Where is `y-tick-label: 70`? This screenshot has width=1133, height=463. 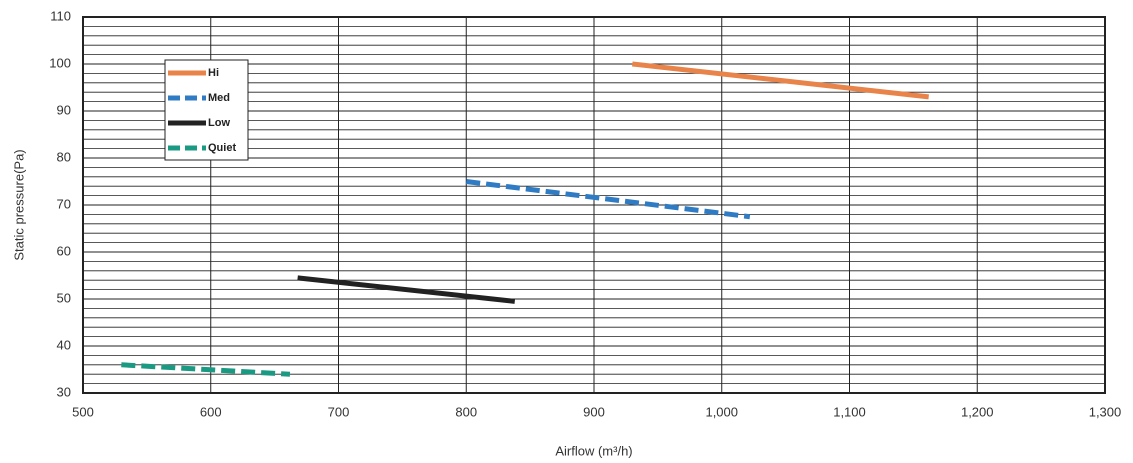 y-tick-label: 70 is located at coordinates (64, 203).